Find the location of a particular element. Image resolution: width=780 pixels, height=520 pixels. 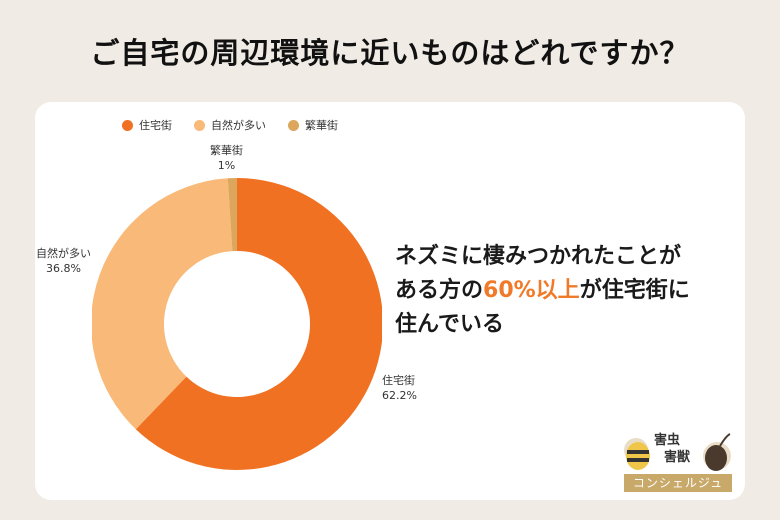

label-value: 62.2% is located at coordinates (399, 395).